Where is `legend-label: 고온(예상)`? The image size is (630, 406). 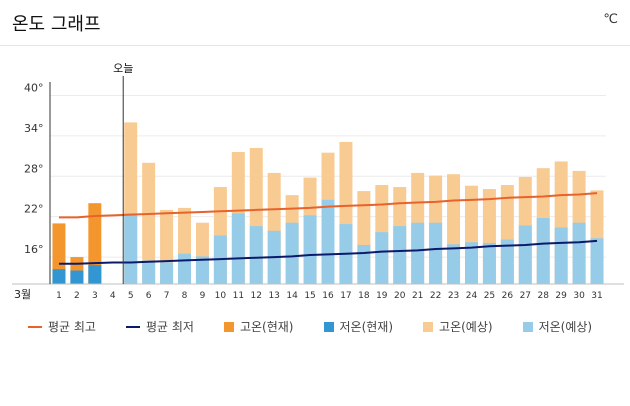
legend-label: 고온(예상) is located at coordinates (466, 327).